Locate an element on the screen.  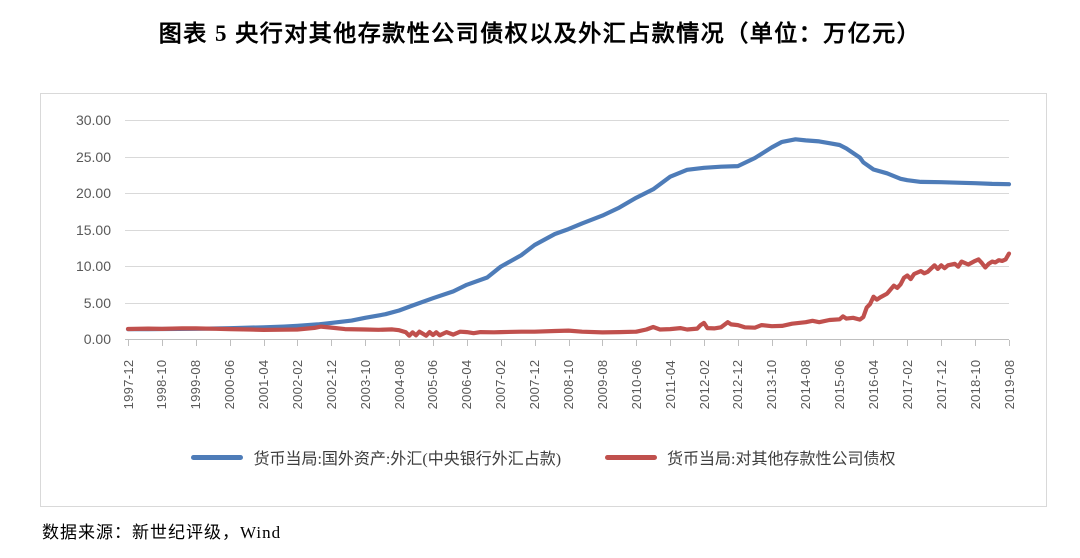
legend-label-claims: 货币当局:对其他存款性公司债权 is located at coordinates (781, 459).